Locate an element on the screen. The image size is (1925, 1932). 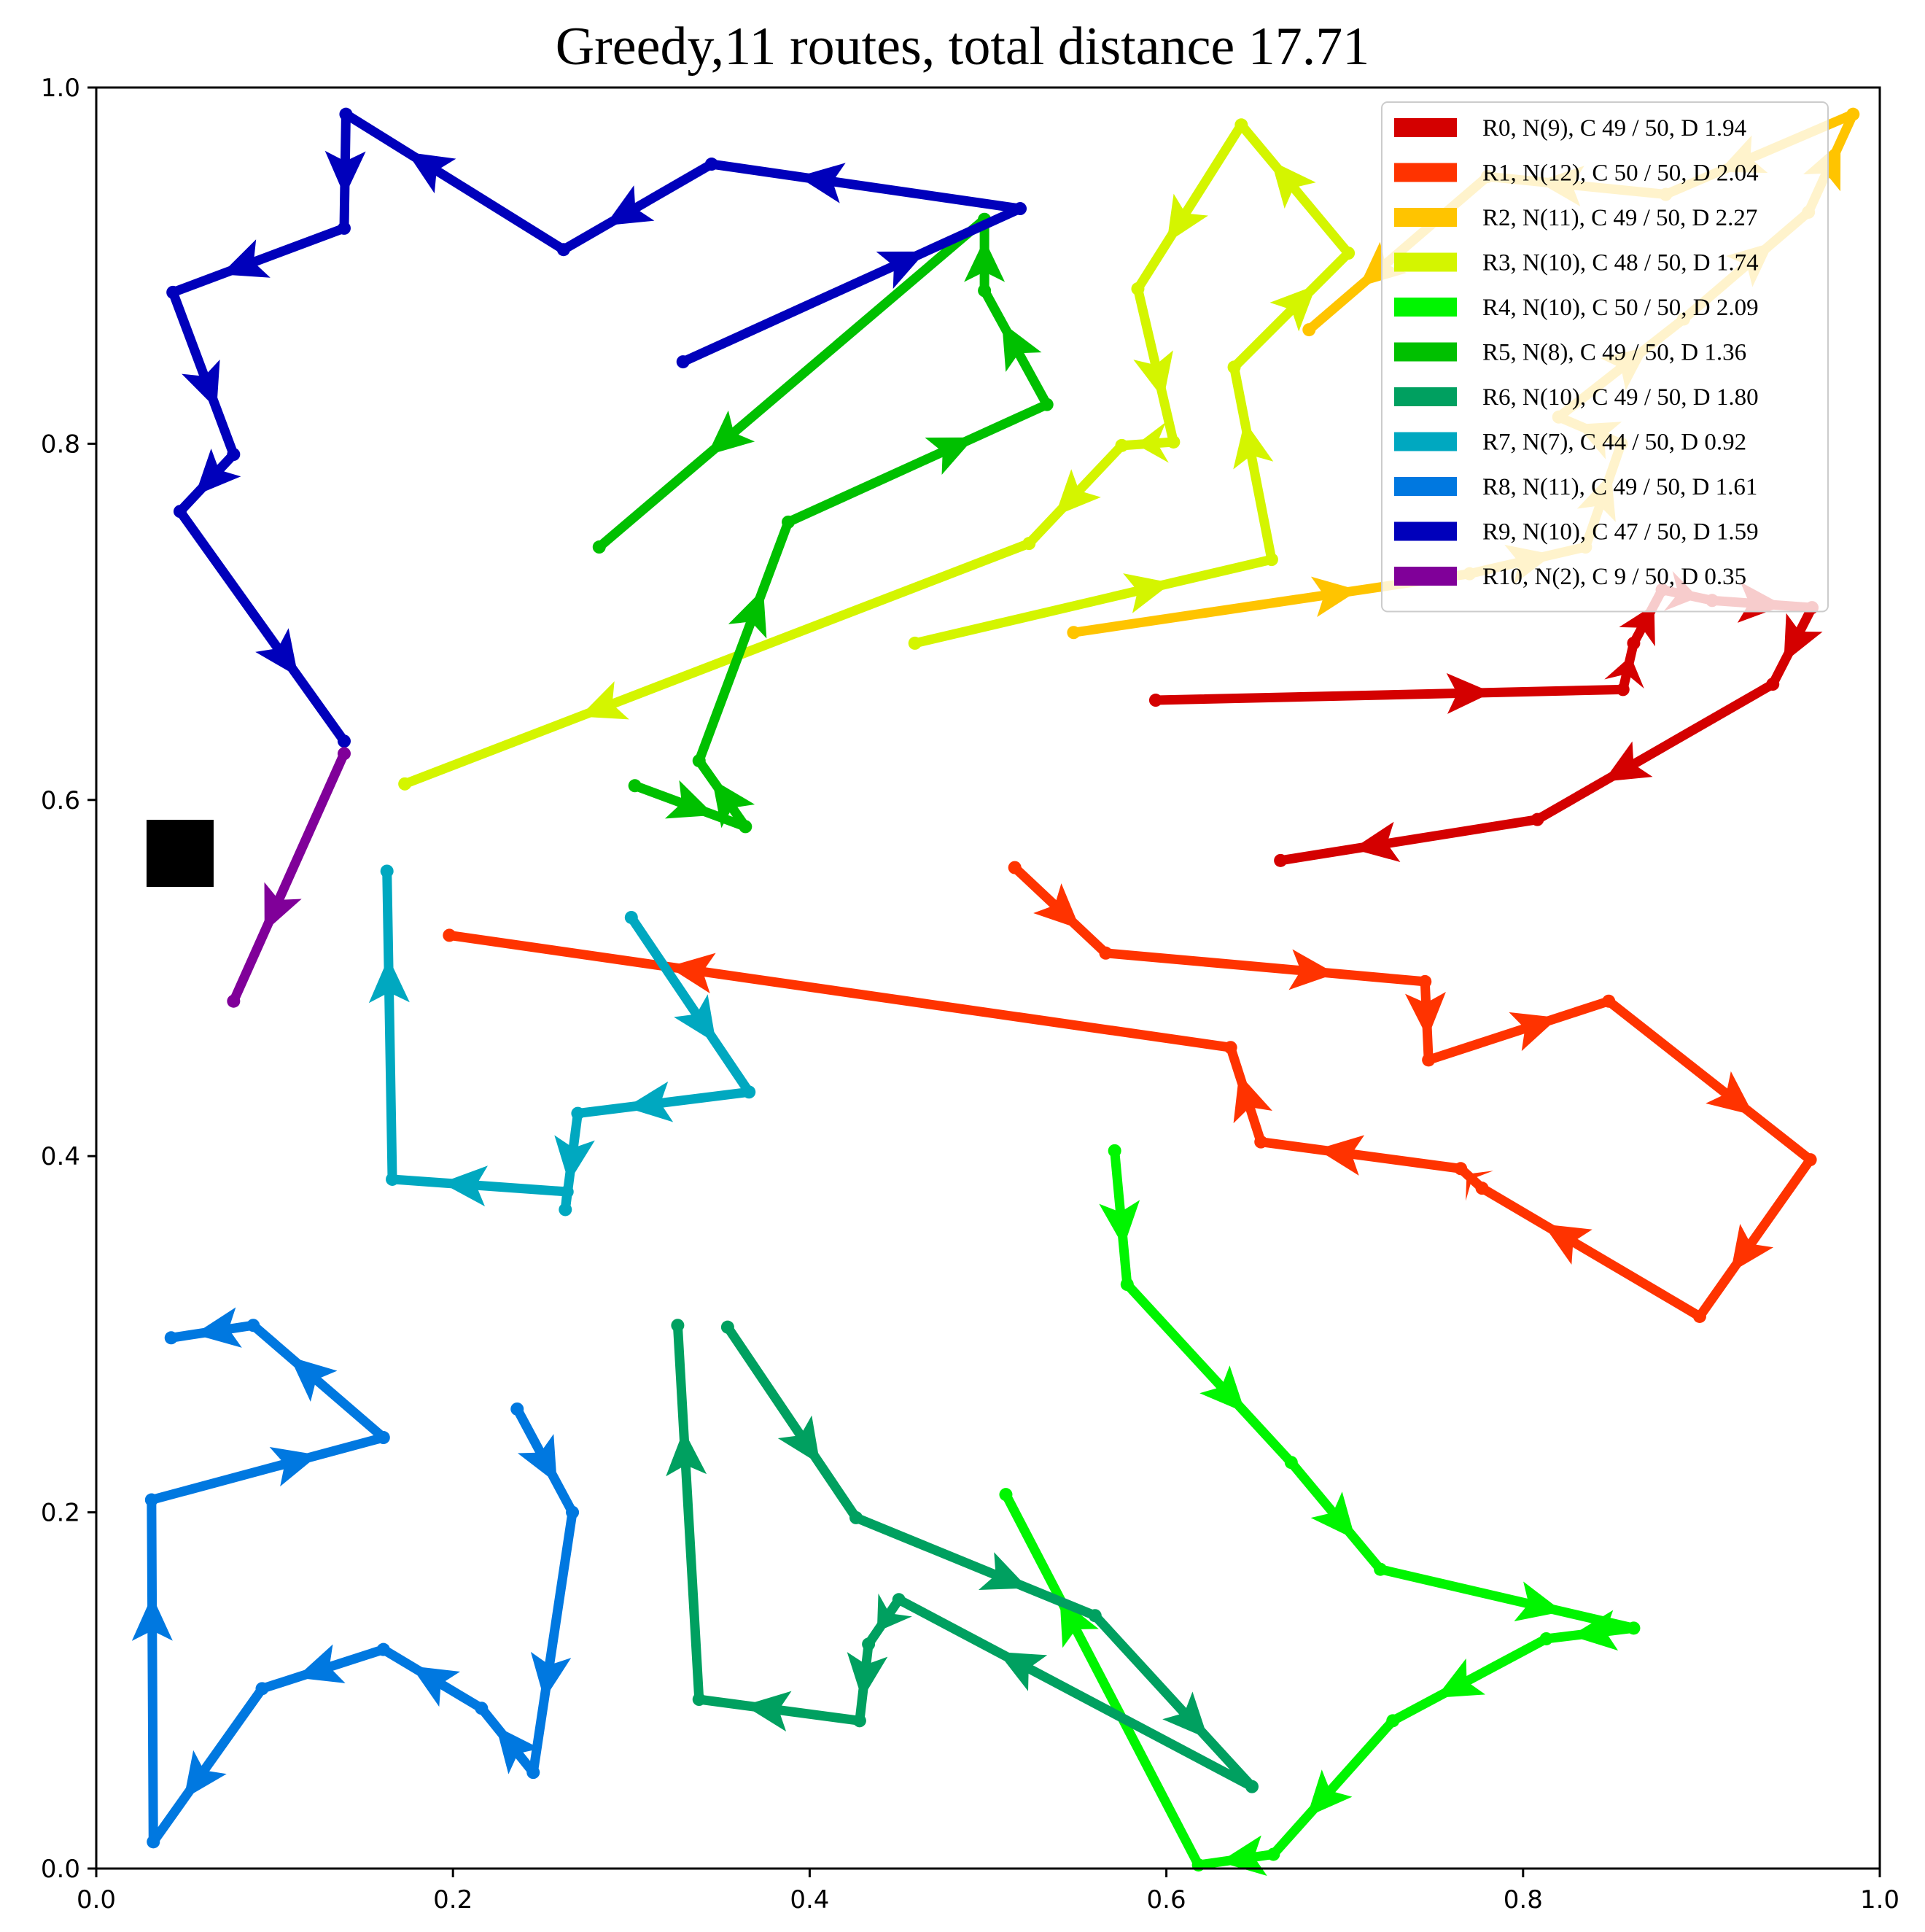
legend-label-2: R2, N(11), C 49 / 50, D 2.27 is located at coordinates (1619, 218).